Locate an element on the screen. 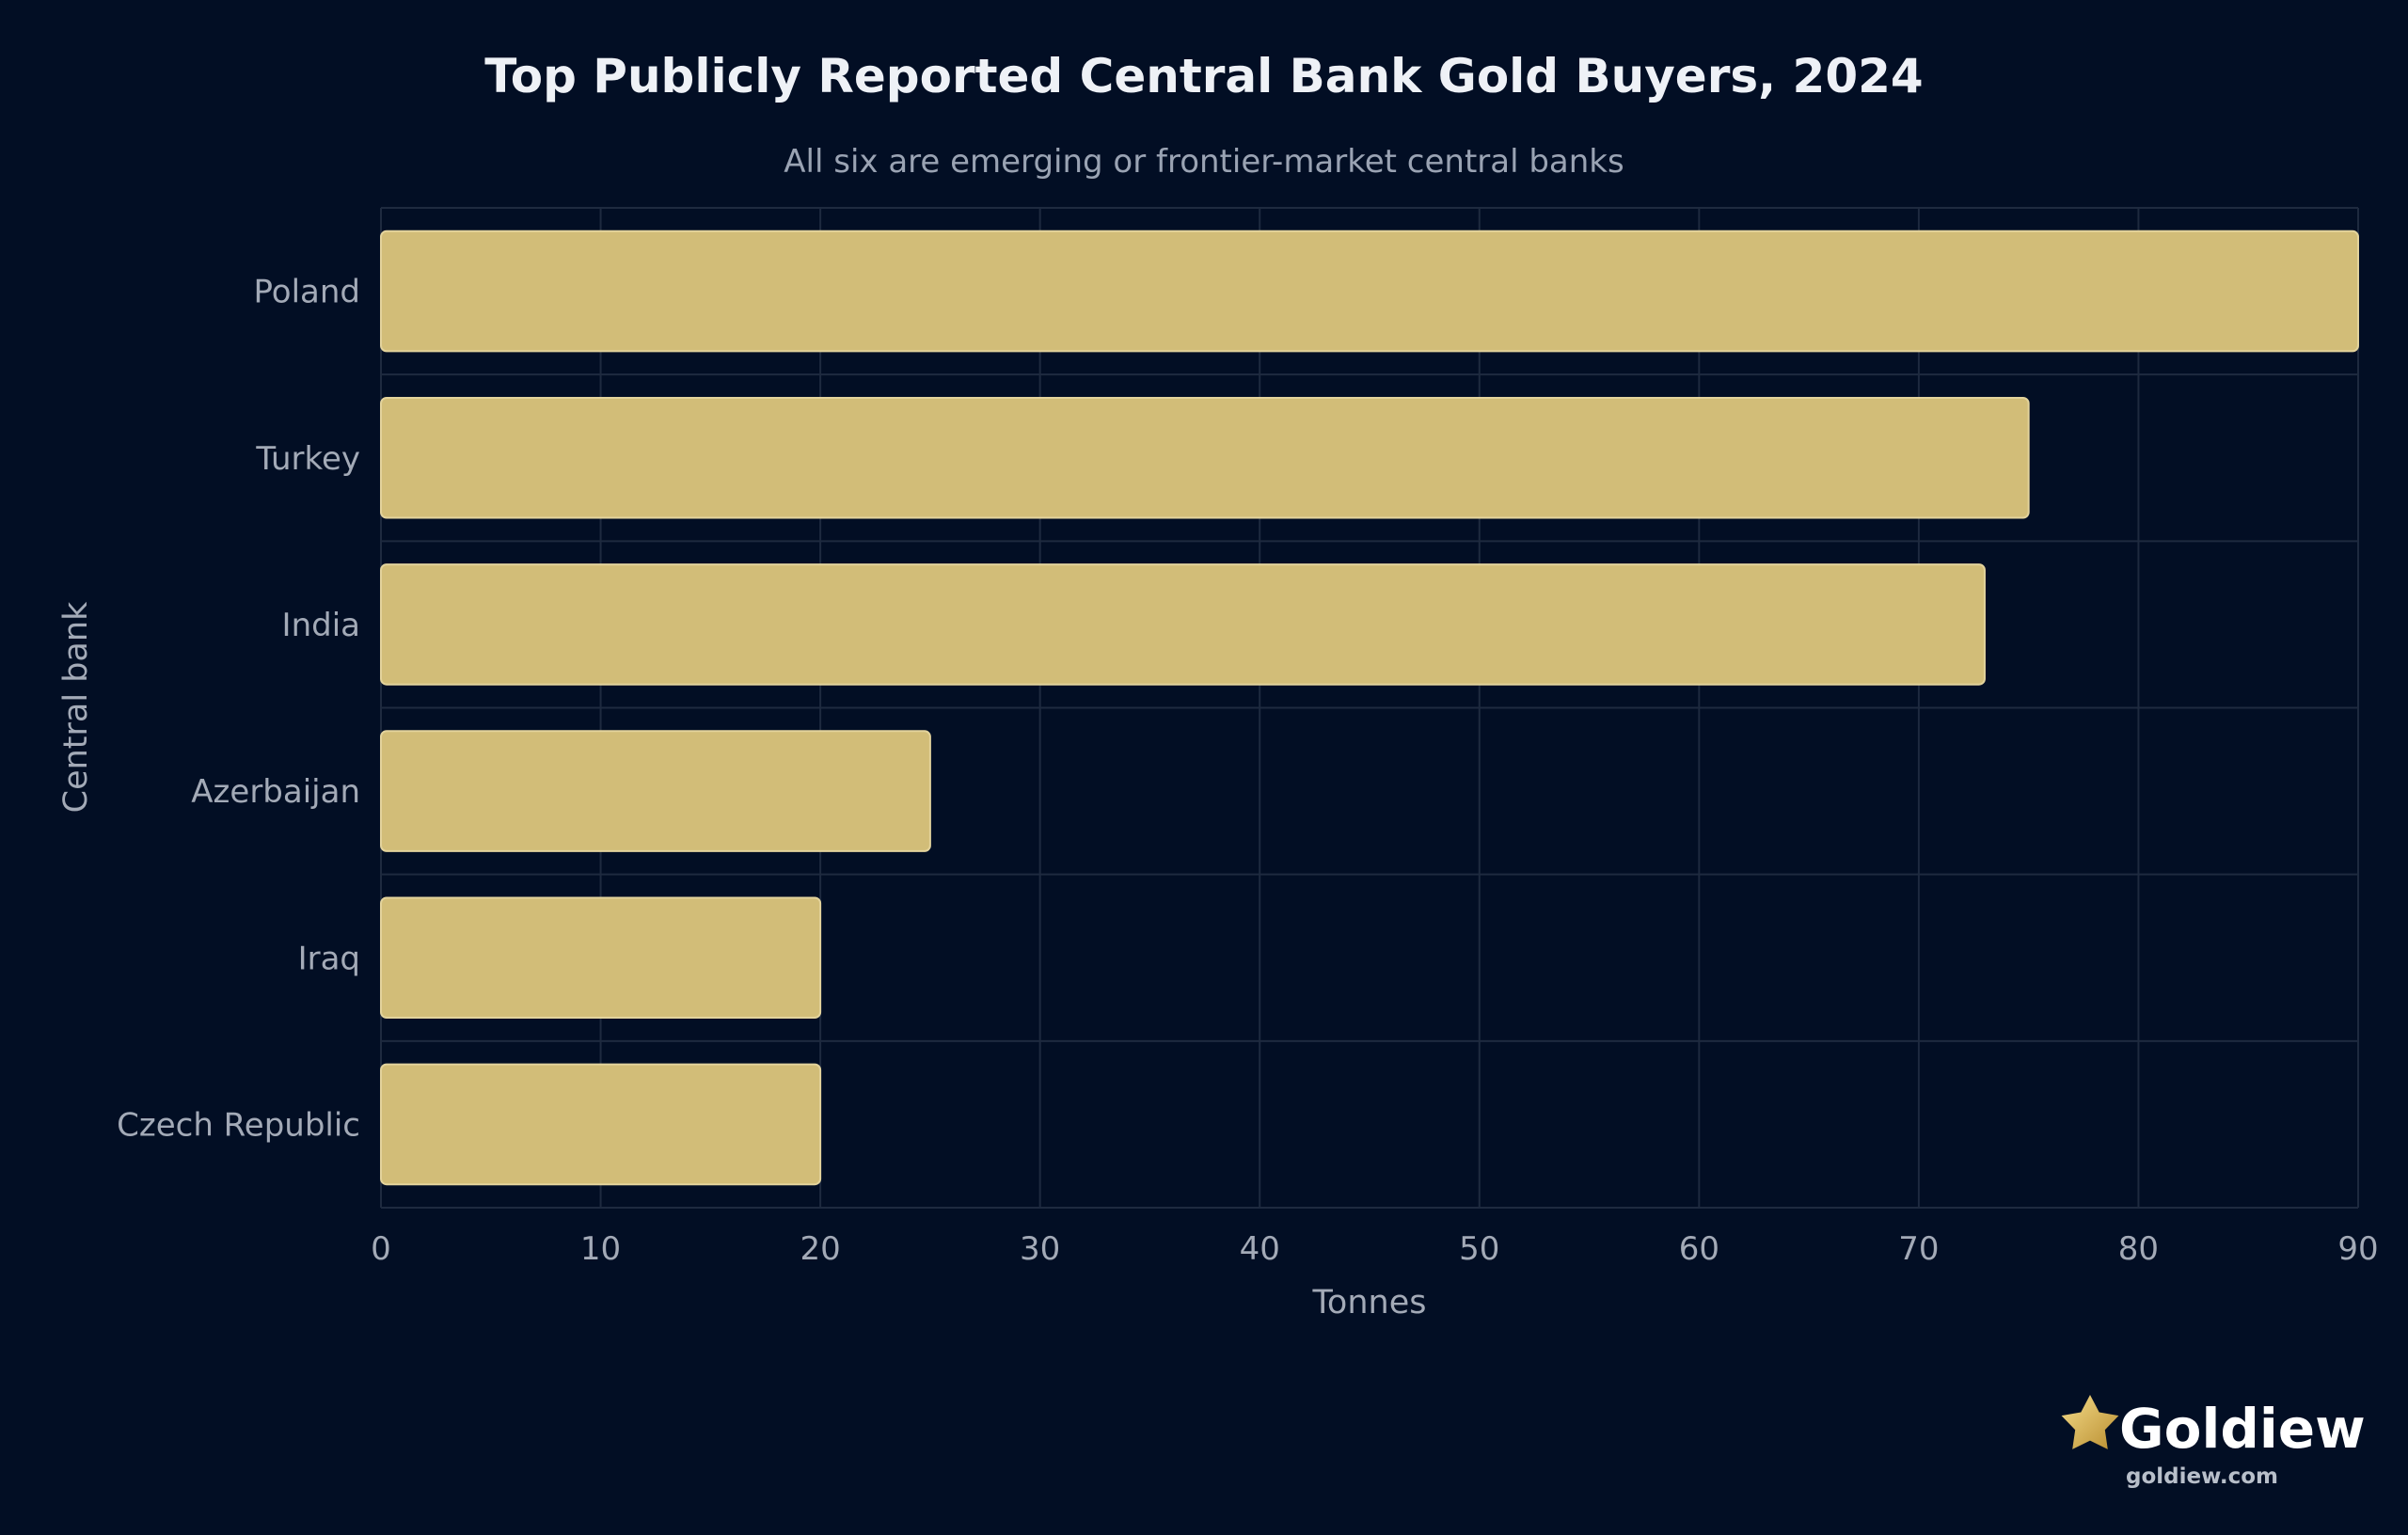 The image size is (2408, 1535). y-tick-label: Czech Republic is located at coordinates (239, 1125).